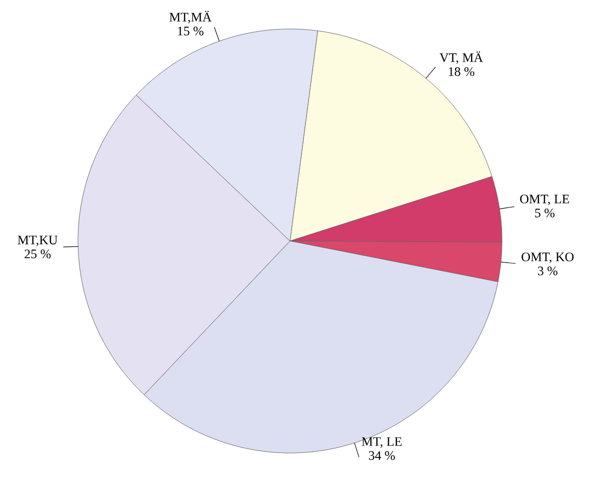 The width and height of the screenshot is (596, 479). Describe the element at coordinates (381, 455) in the screenshot. I see `data-label: 34 %` at that location.